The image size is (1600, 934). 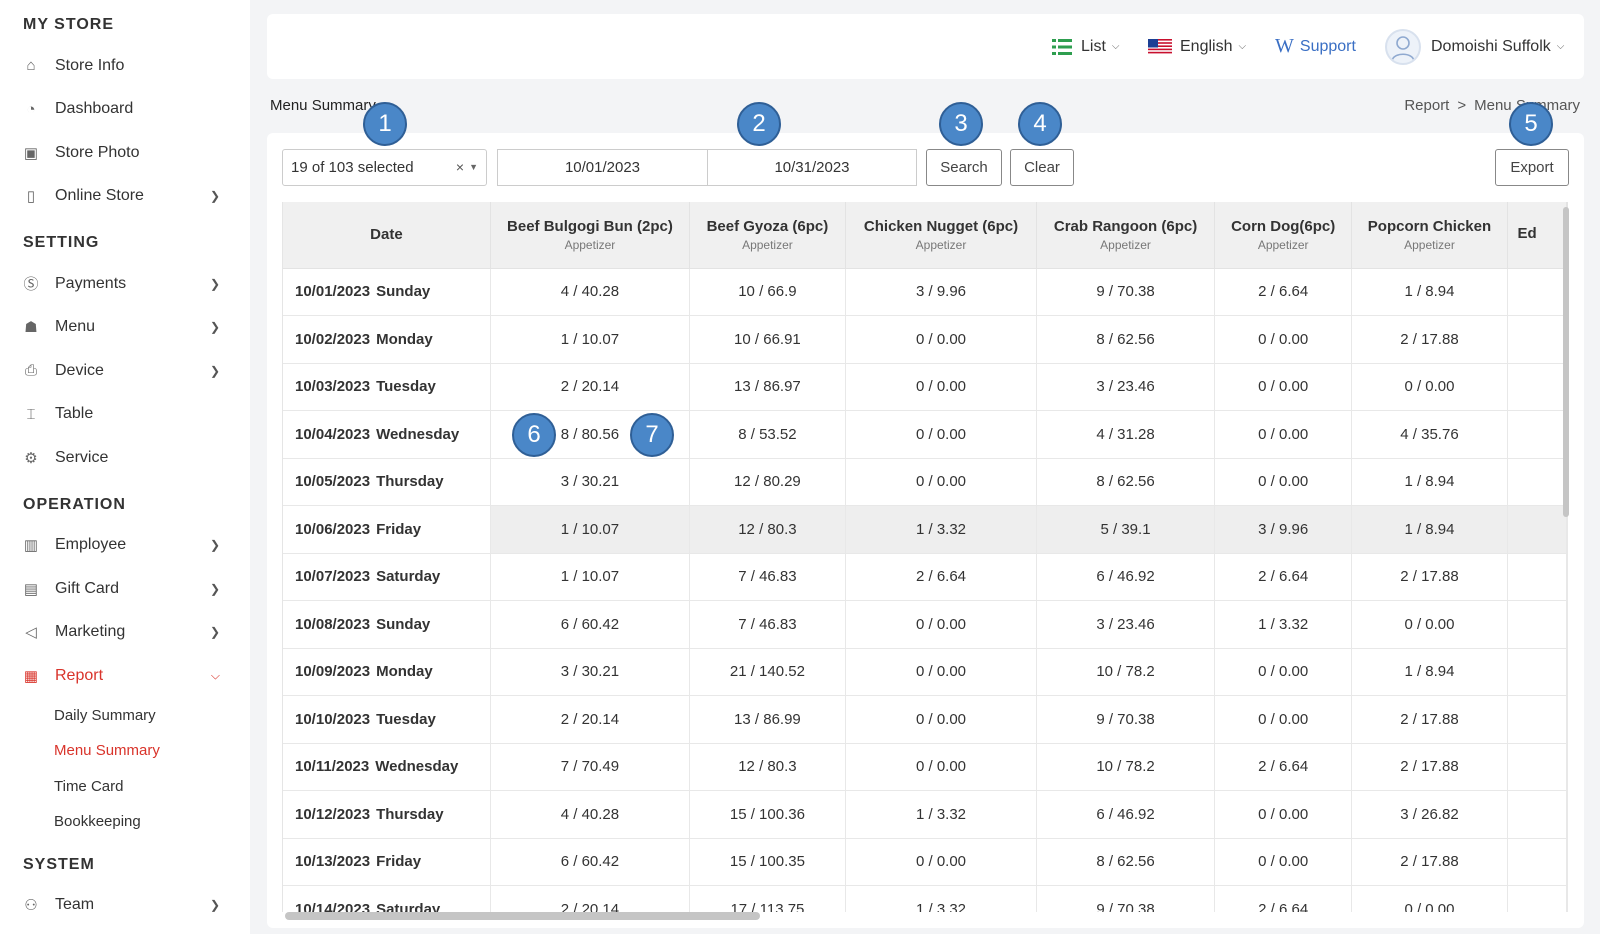 I want to click on user-menu: Domoishi Suffolk ⌵, so click(x=1474, y=46).